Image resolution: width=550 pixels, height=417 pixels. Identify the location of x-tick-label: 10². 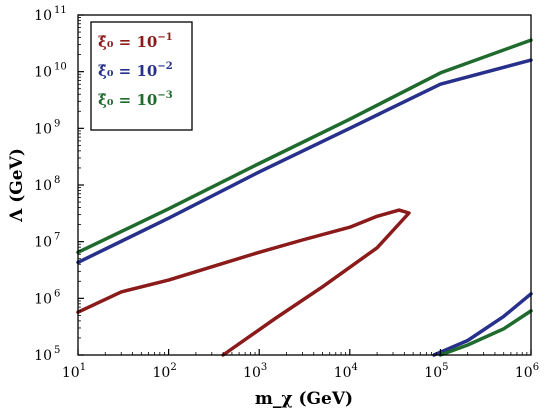
(164, 371).